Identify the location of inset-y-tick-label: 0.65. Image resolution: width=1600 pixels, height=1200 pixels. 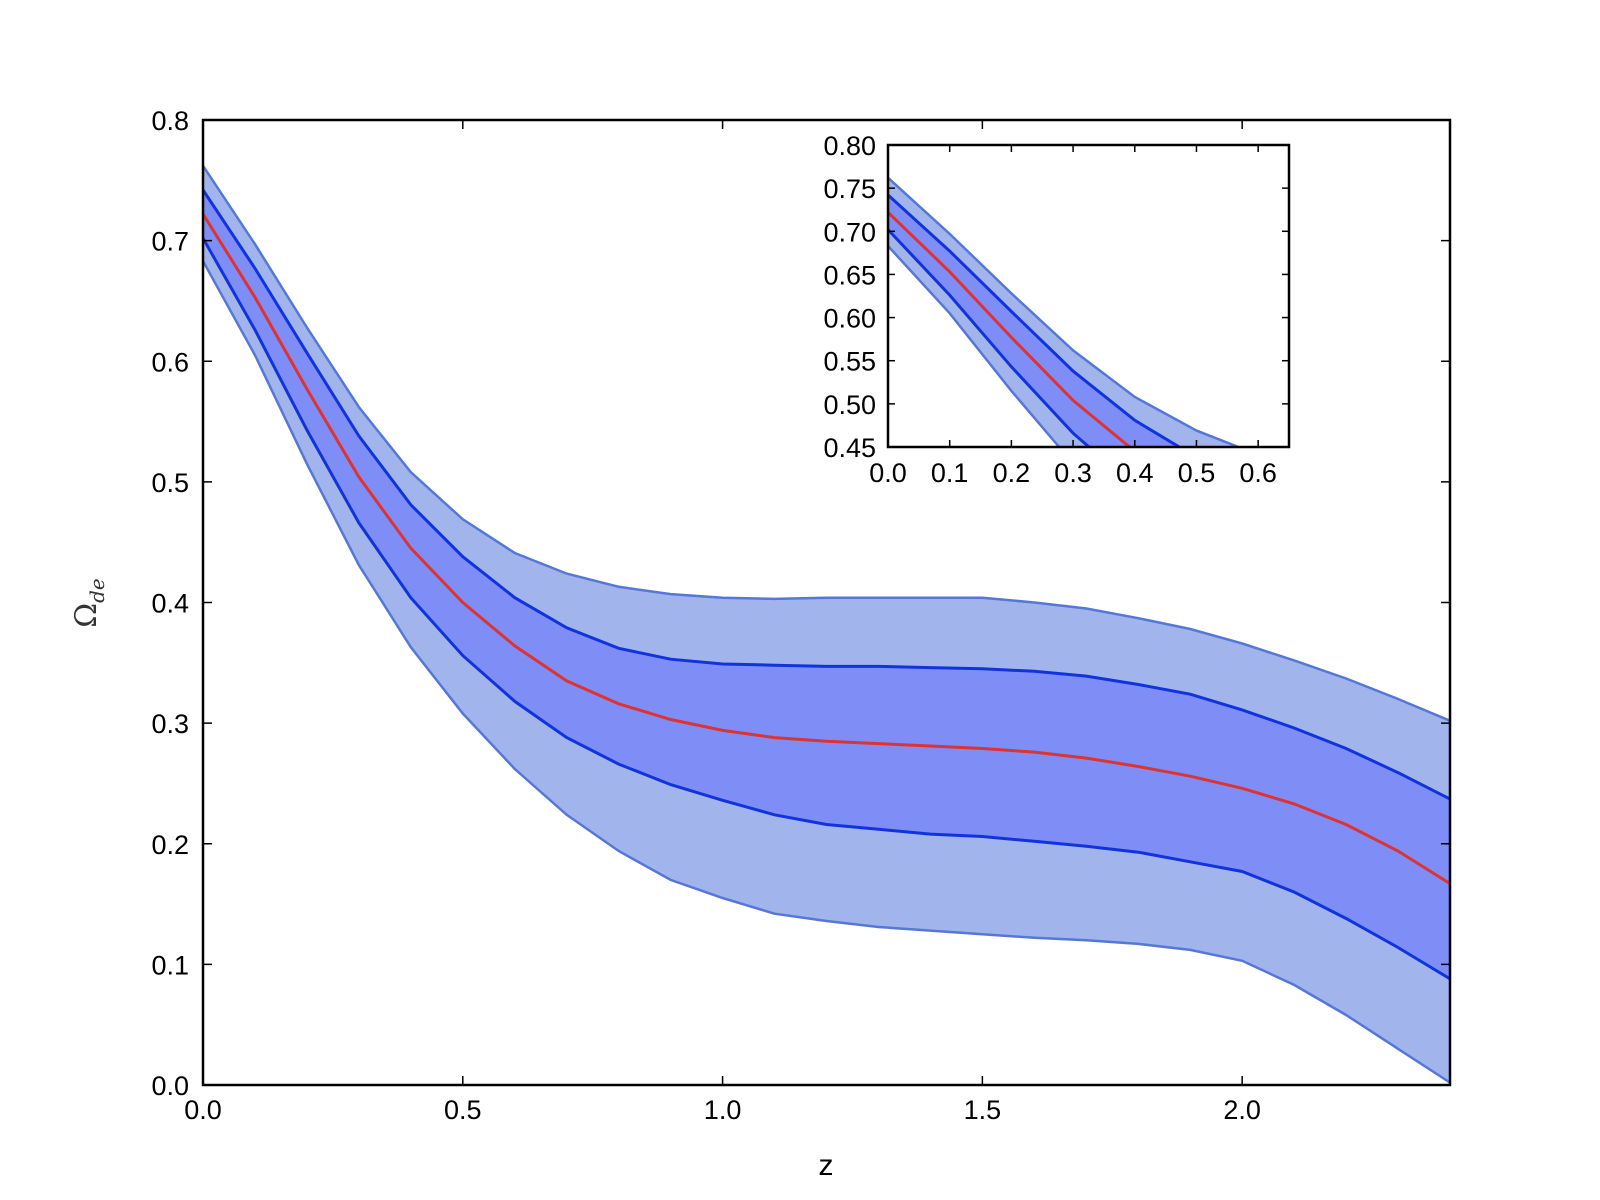
(849, 275).